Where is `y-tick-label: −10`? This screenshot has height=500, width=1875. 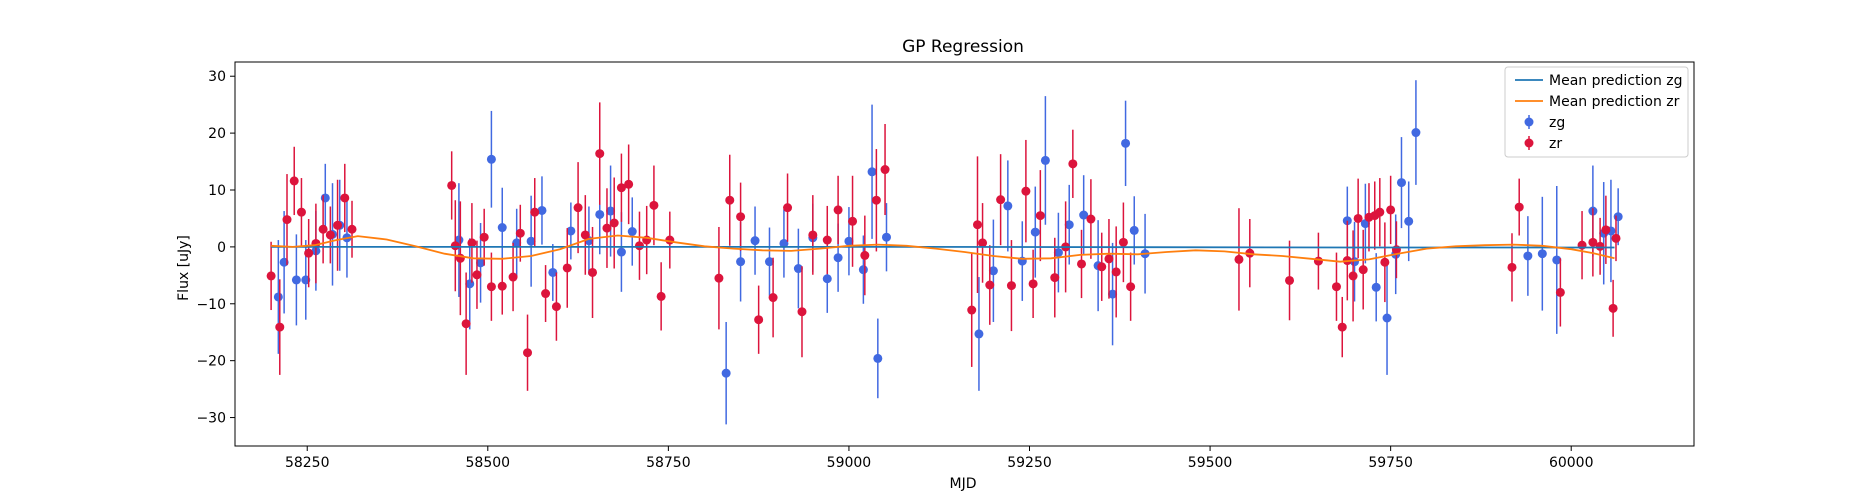 y-tick-label: −10 is located at coordinates (211, 305).